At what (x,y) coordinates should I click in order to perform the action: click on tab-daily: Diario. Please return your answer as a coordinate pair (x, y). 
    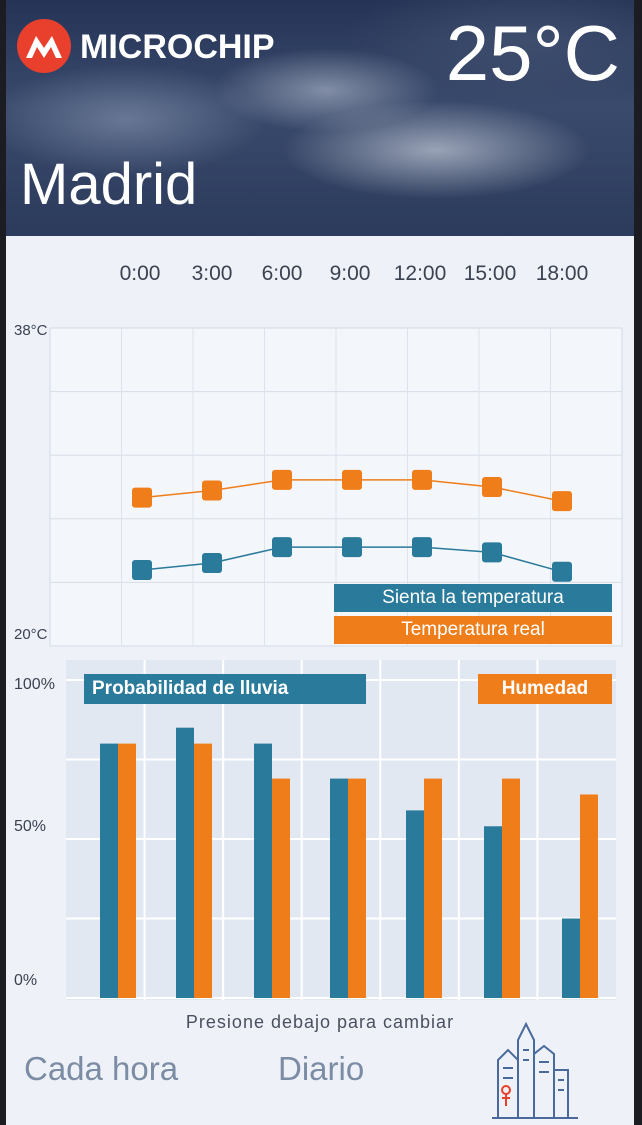
    Looking at the image, I should click on (321, 1068).